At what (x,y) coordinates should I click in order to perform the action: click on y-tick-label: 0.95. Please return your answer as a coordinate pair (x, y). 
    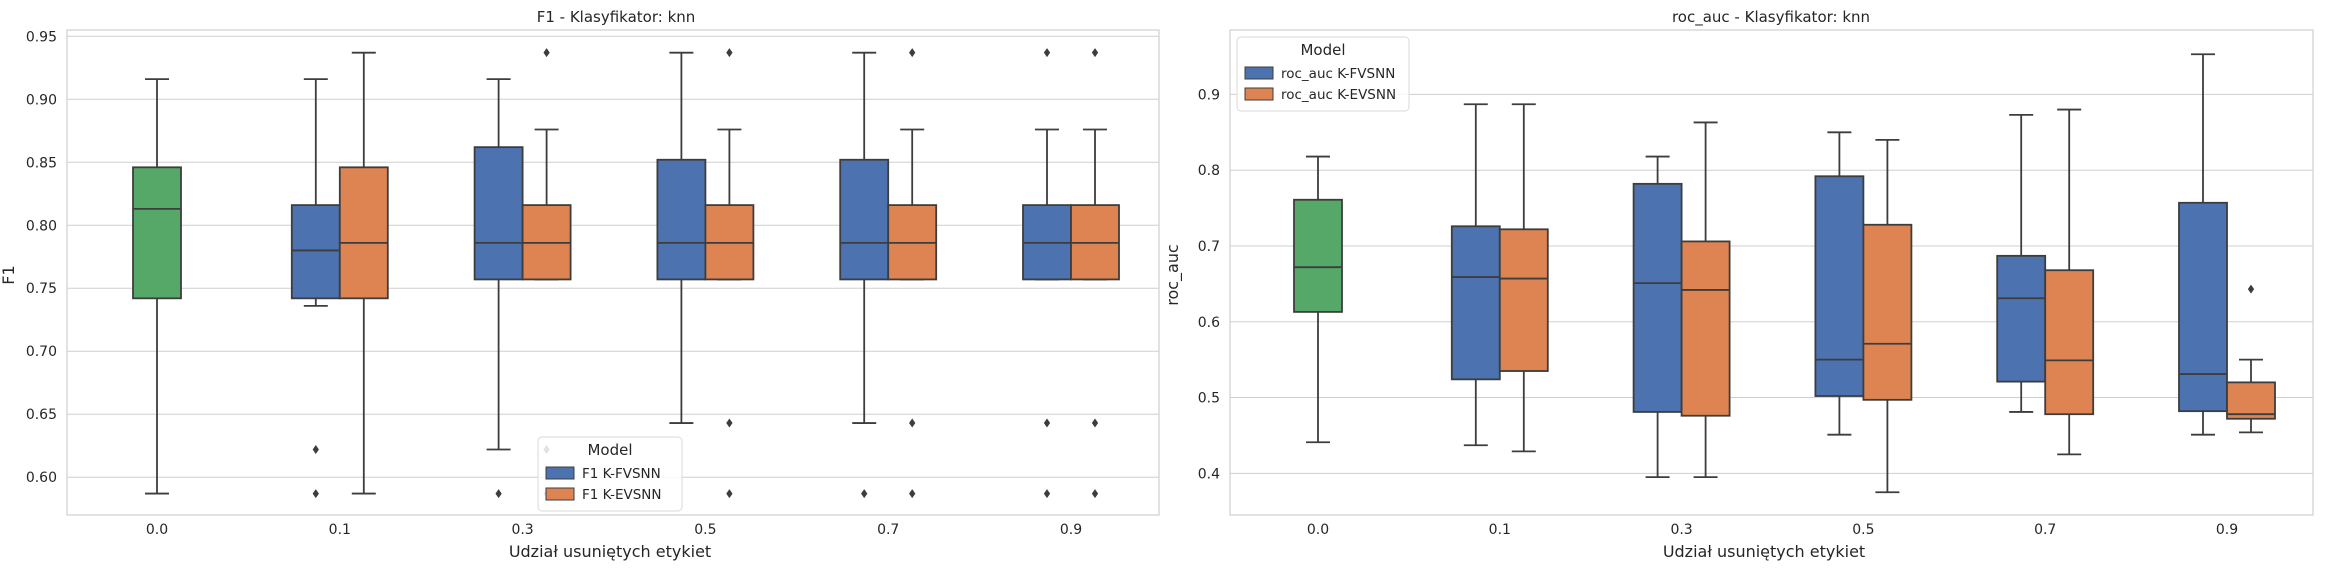
    Looking at the image, I should click on (41, 37).